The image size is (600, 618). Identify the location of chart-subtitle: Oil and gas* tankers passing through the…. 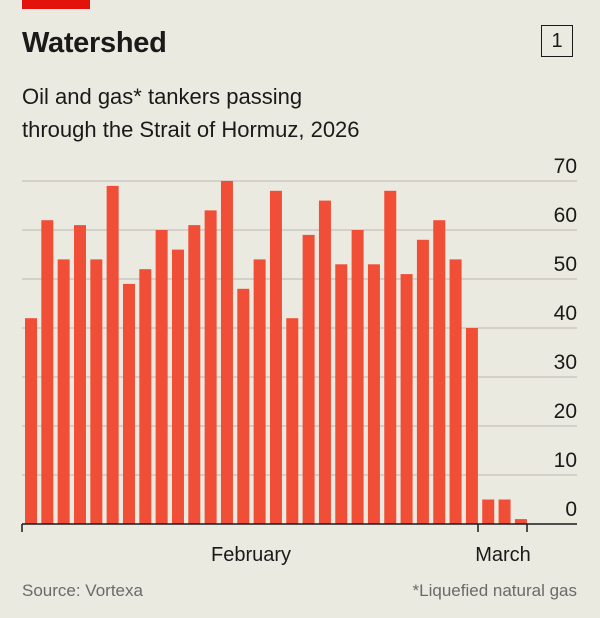
(191, 113).